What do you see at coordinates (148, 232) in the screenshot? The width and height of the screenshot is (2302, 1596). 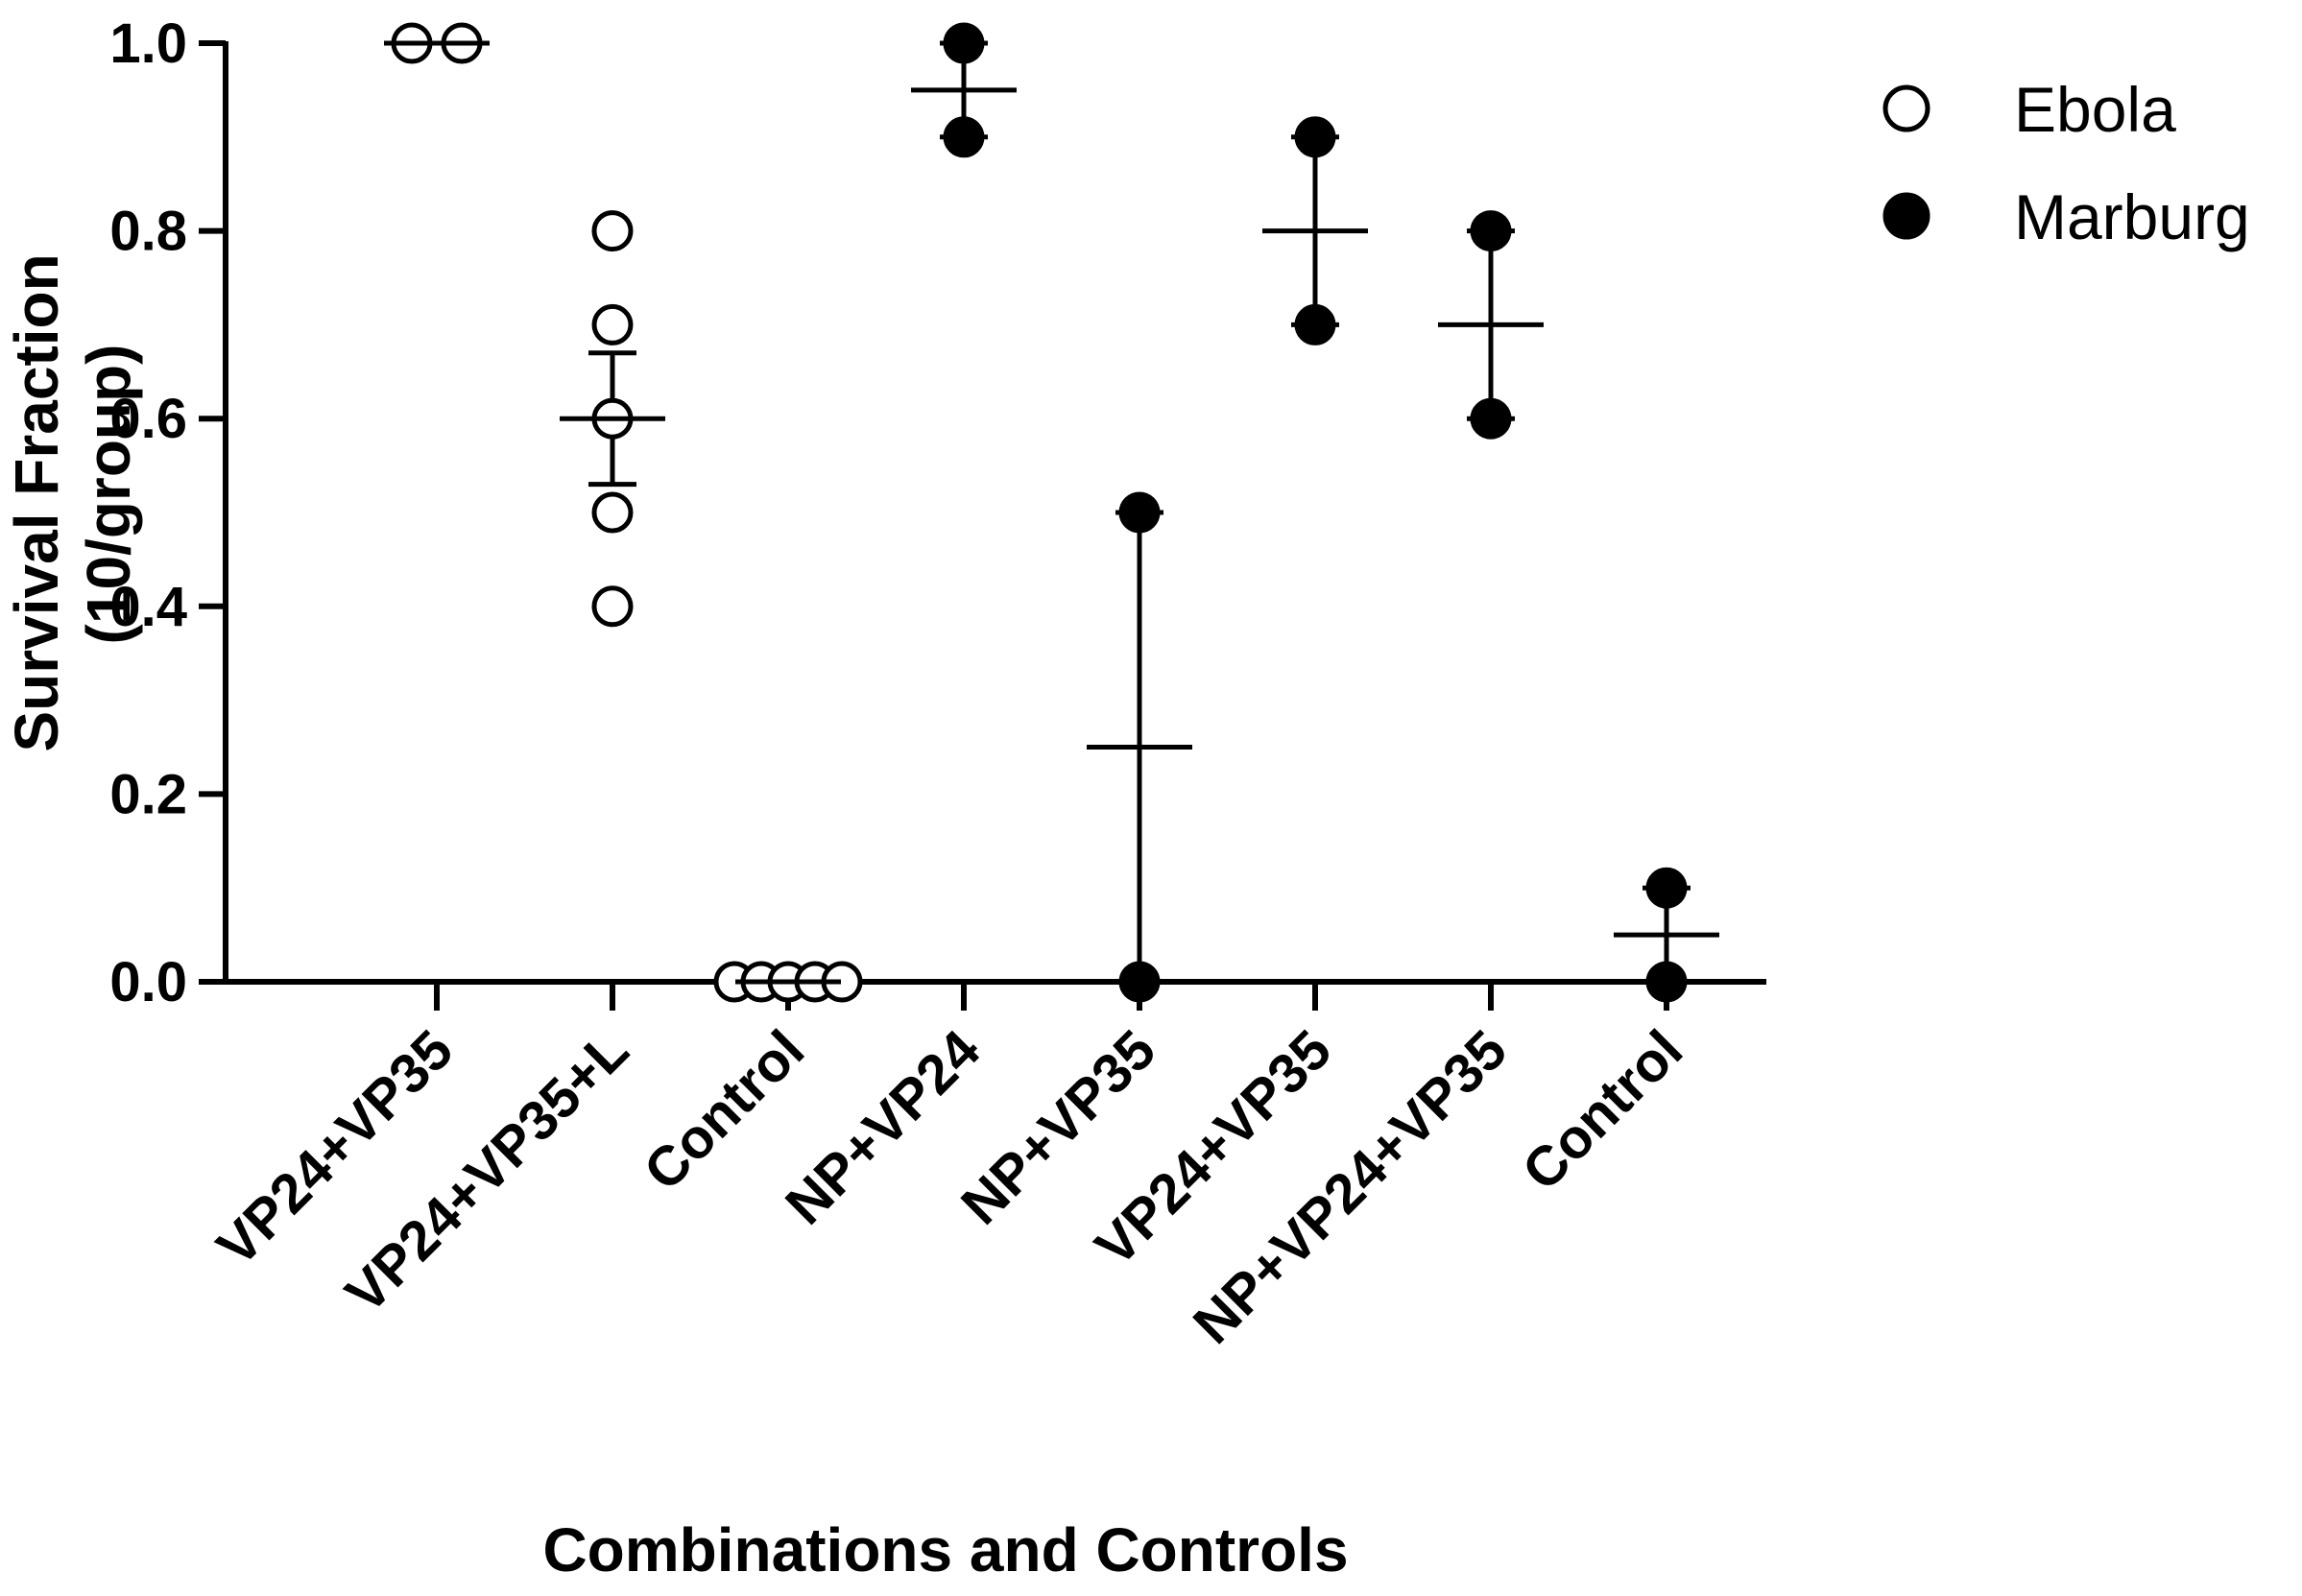 I see `y-tick-label: 0.8` at bounding box center [148, 232].